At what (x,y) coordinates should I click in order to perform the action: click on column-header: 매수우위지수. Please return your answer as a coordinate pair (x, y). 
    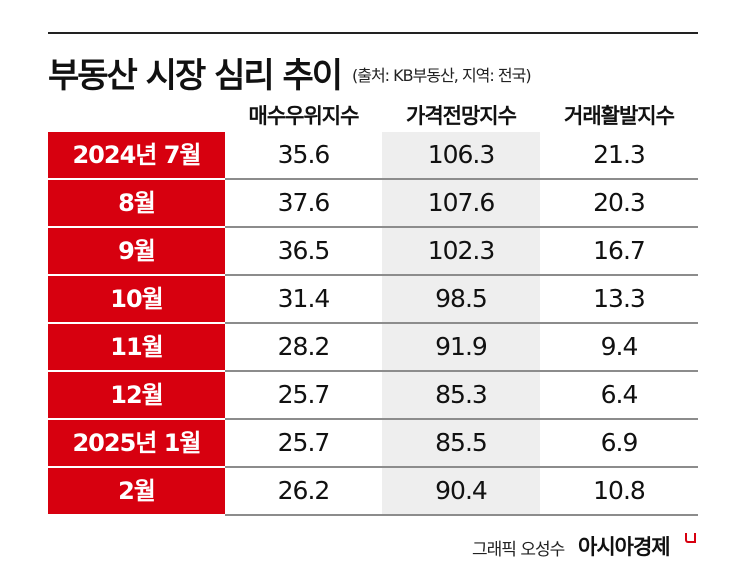
    Looking at the image, I should click on (304, 116).